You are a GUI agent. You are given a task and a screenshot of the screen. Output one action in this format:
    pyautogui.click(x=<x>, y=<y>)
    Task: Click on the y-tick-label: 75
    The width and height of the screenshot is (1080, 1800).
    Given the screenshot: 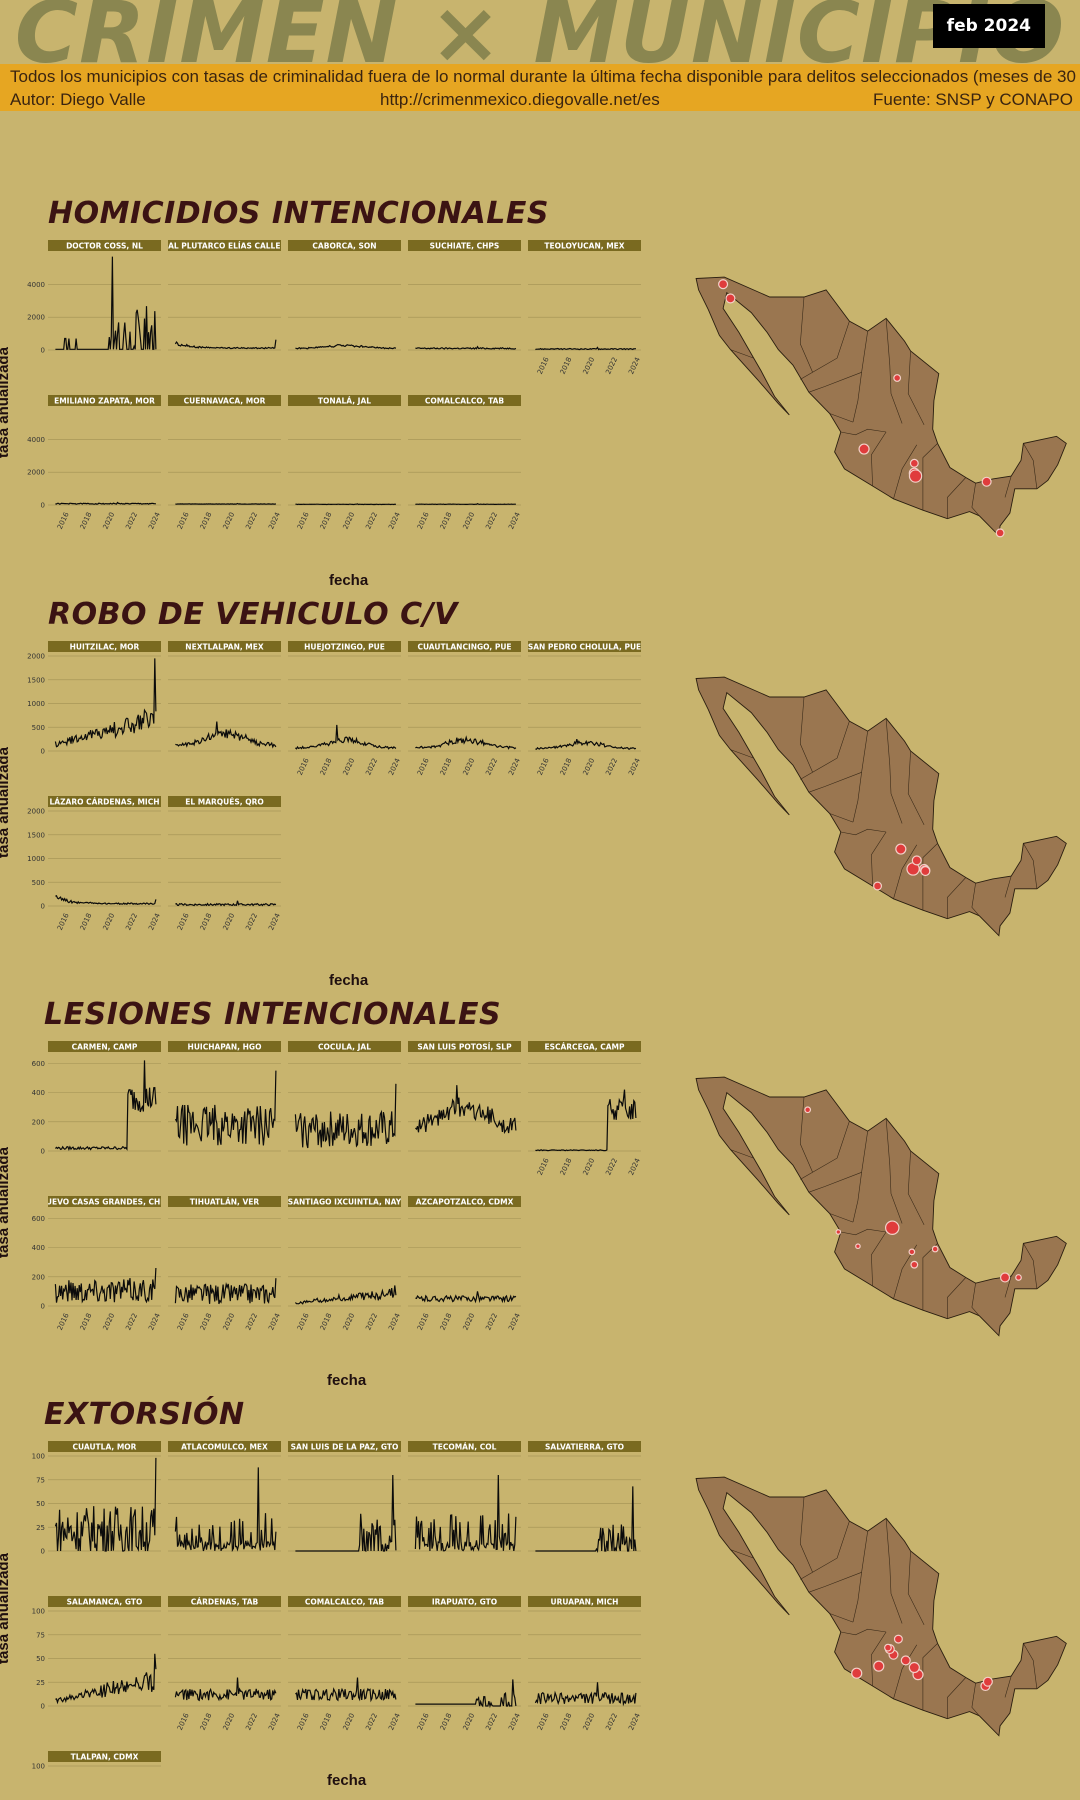 What is the action you would take?
    pyautogui.click(x=40, y=1635)
    